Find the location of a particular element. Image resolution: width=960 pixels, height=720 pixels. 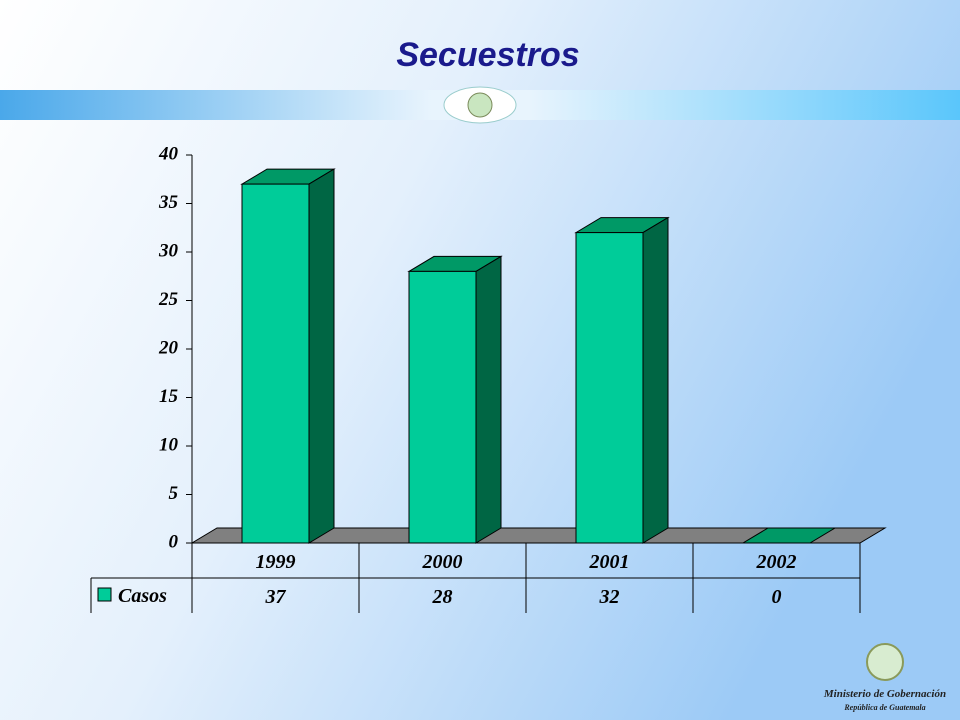

table-value: 0 is located at coordinates (777, 597).